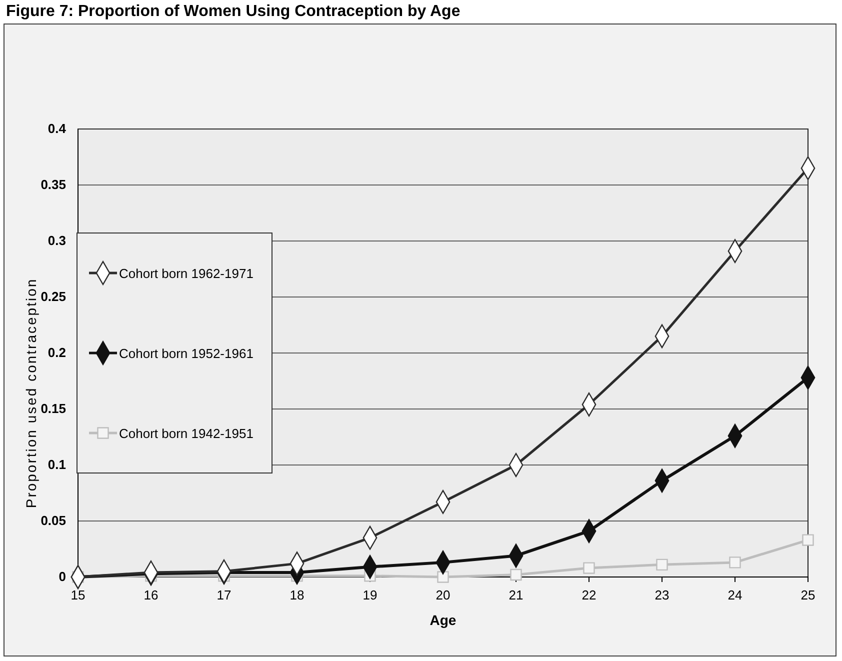 The height and width of the screenshot is (661, 842). Describe the element at coordinates (662, 594) in the screenshot. I see `x-tick-label: 23` at that location.